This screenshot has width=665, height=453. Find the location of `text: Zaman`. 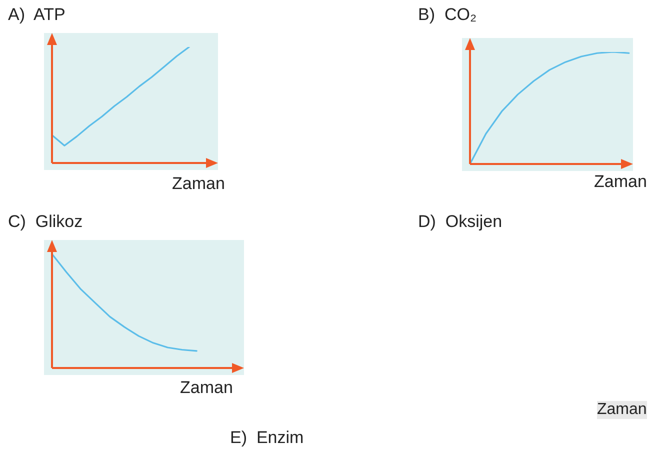

text: Zaman is located at coordinates (622, 410).